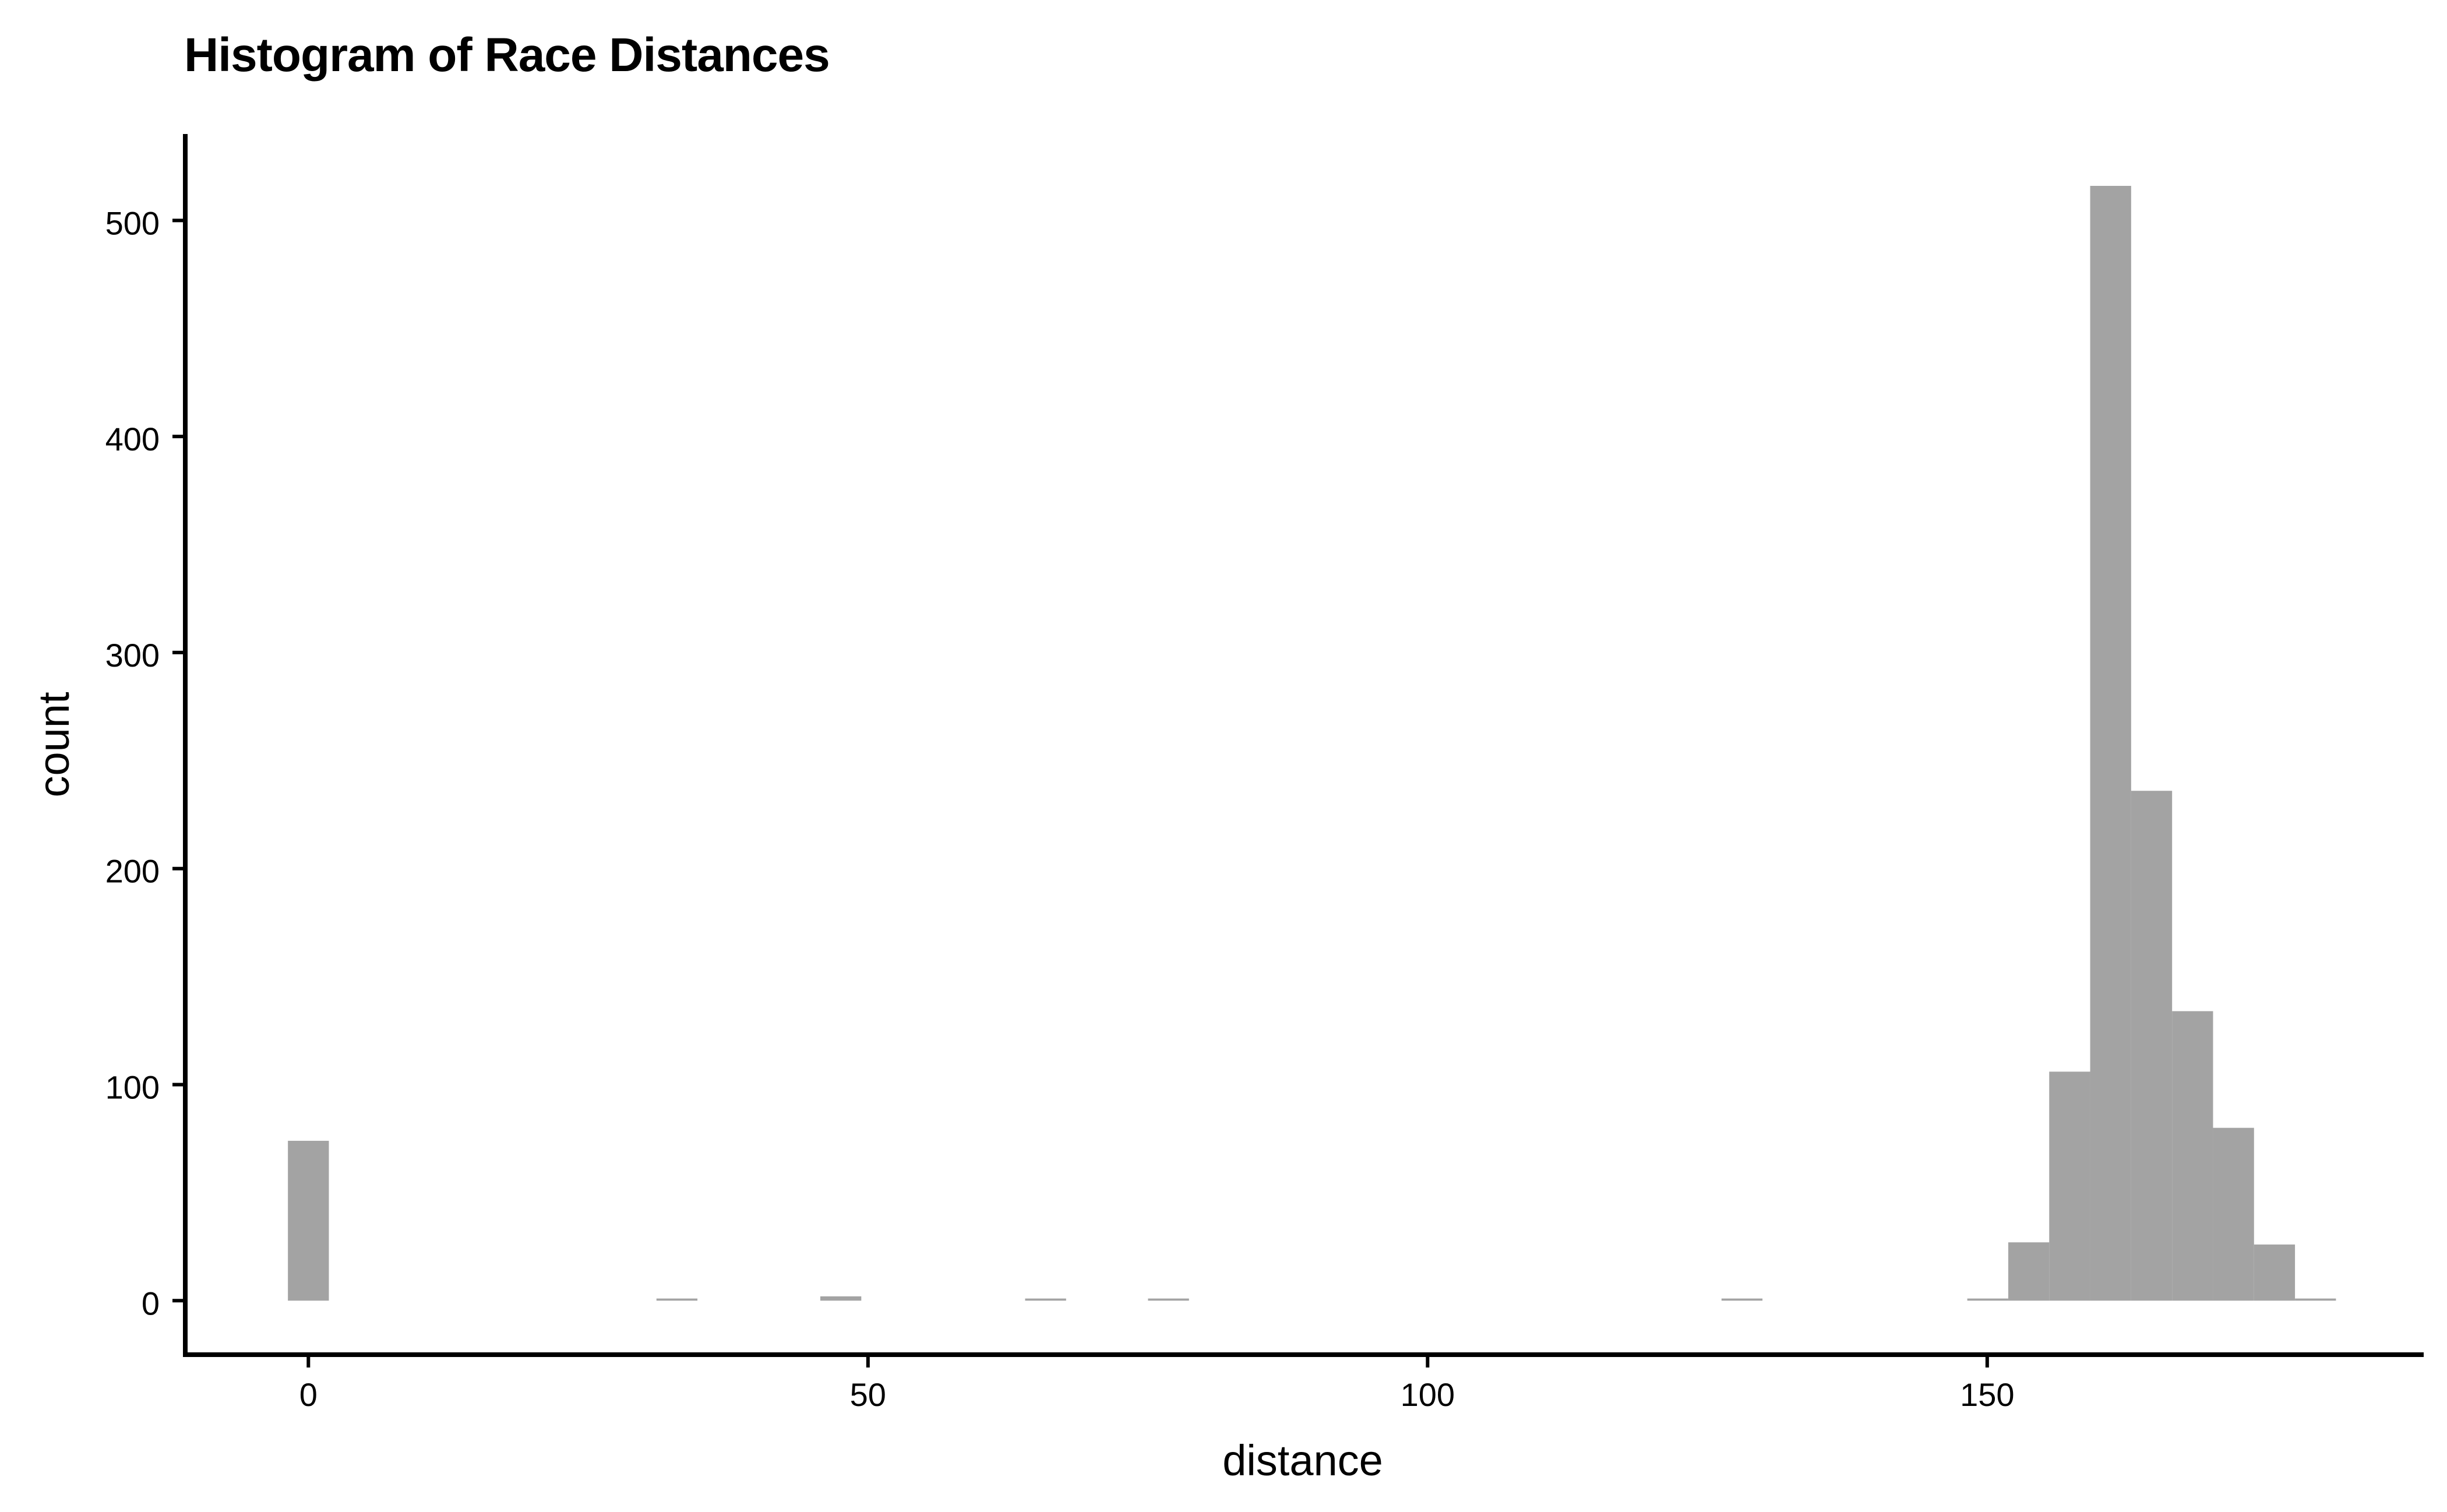  I want to click on y-axis-label: count, so click(54, 744).